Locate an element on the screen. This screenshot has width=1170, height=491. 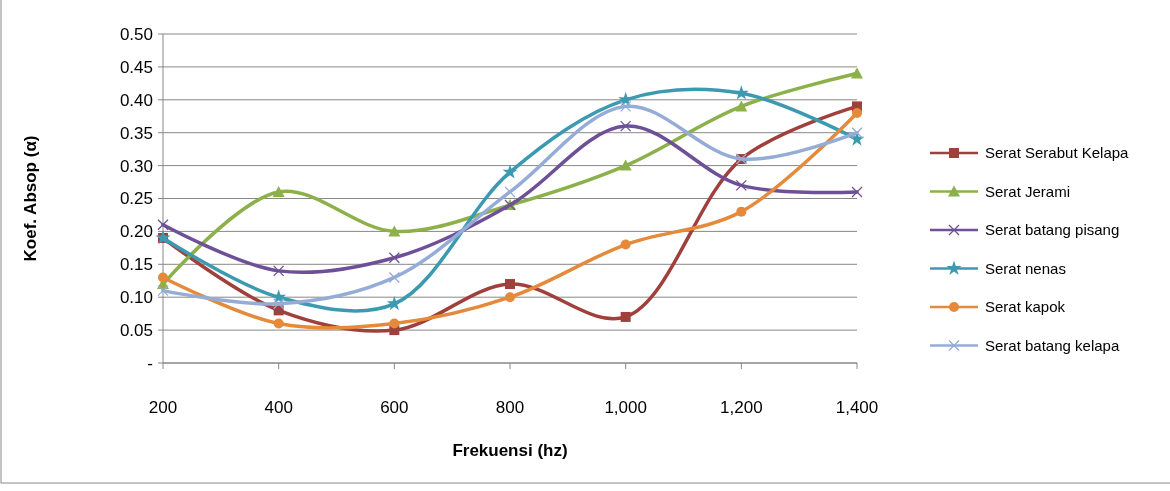
x-tick-label: 400 is located at coordinates (278, 407).